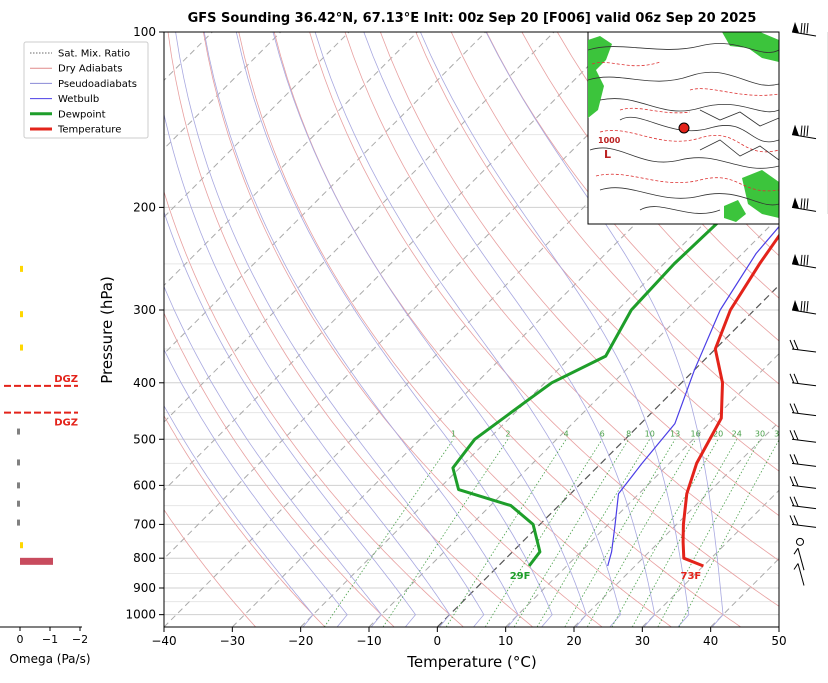  I want to click on inset-pressure-label: 1000, so click(609, 140).